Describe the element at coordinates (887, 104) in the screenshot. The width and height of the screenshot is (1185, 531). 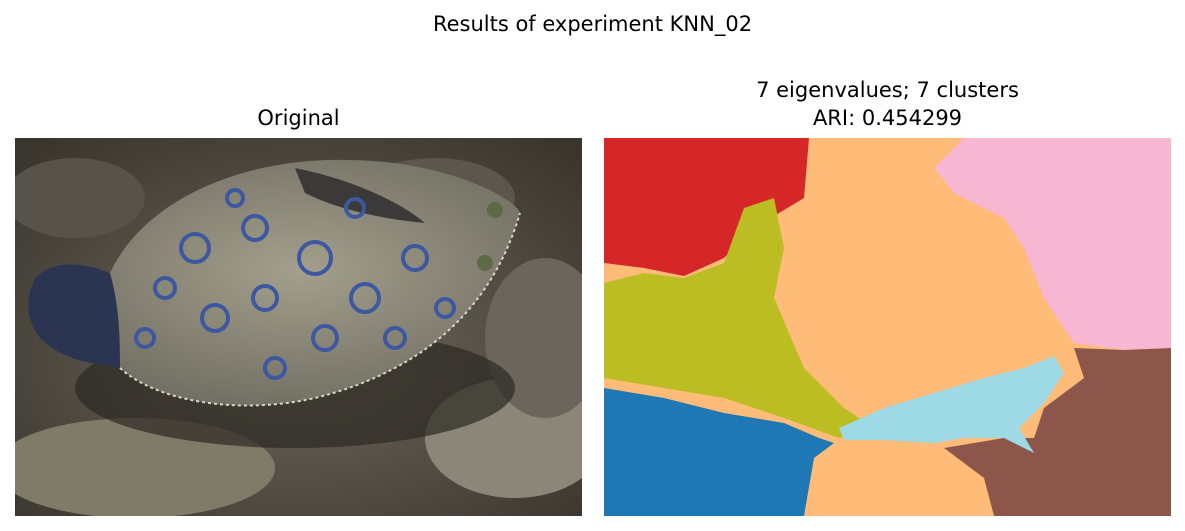
I see `segmentation-title: 7 eigenvalues; 7 clusters ARI: 0.454299` at that location.